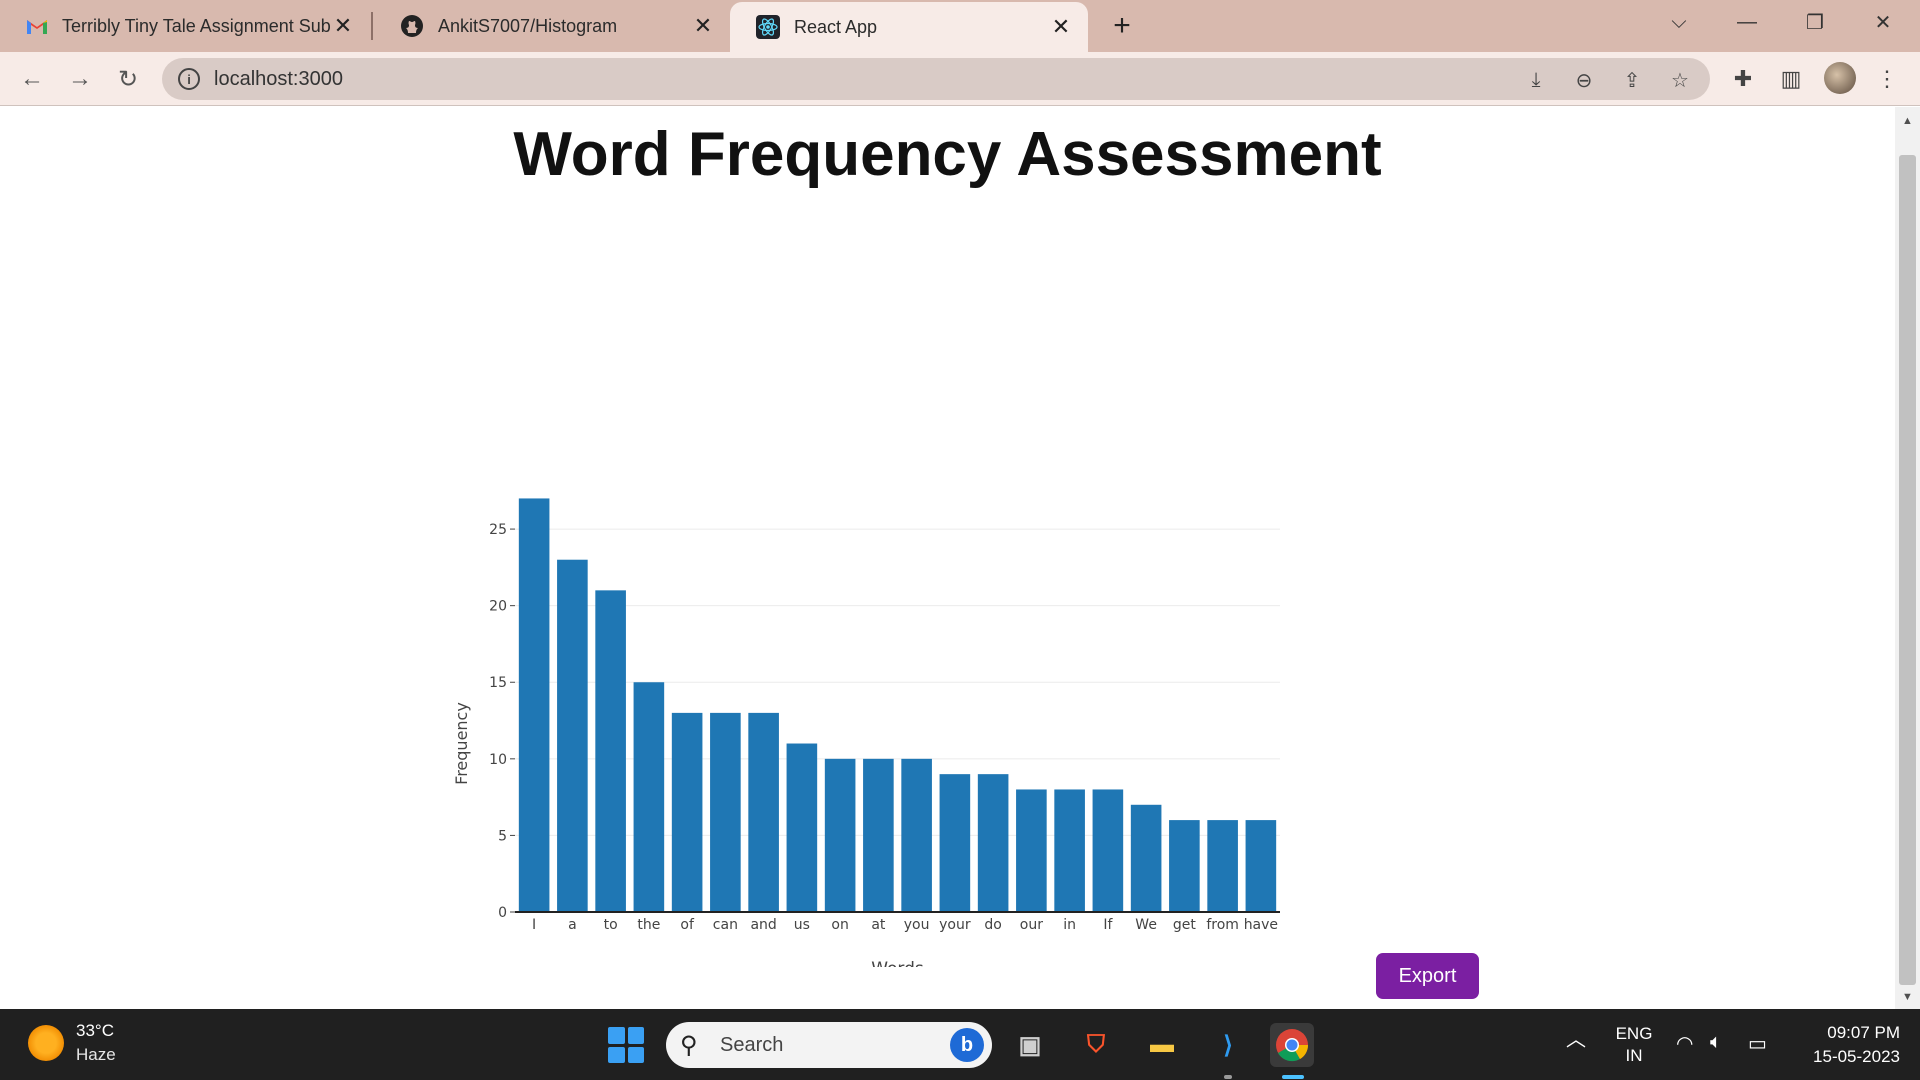 The image size is (1920, 1080). I want to click on page-scrollbar: ▲ ▼, so click(1907, 558).